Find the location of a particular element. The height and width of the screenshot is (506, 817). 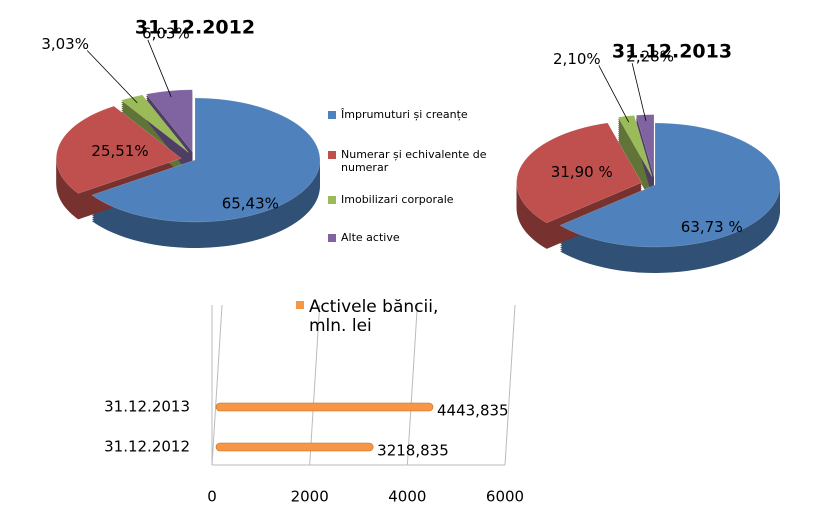

data-label: 2,10% is located at coordinates (577, 59).